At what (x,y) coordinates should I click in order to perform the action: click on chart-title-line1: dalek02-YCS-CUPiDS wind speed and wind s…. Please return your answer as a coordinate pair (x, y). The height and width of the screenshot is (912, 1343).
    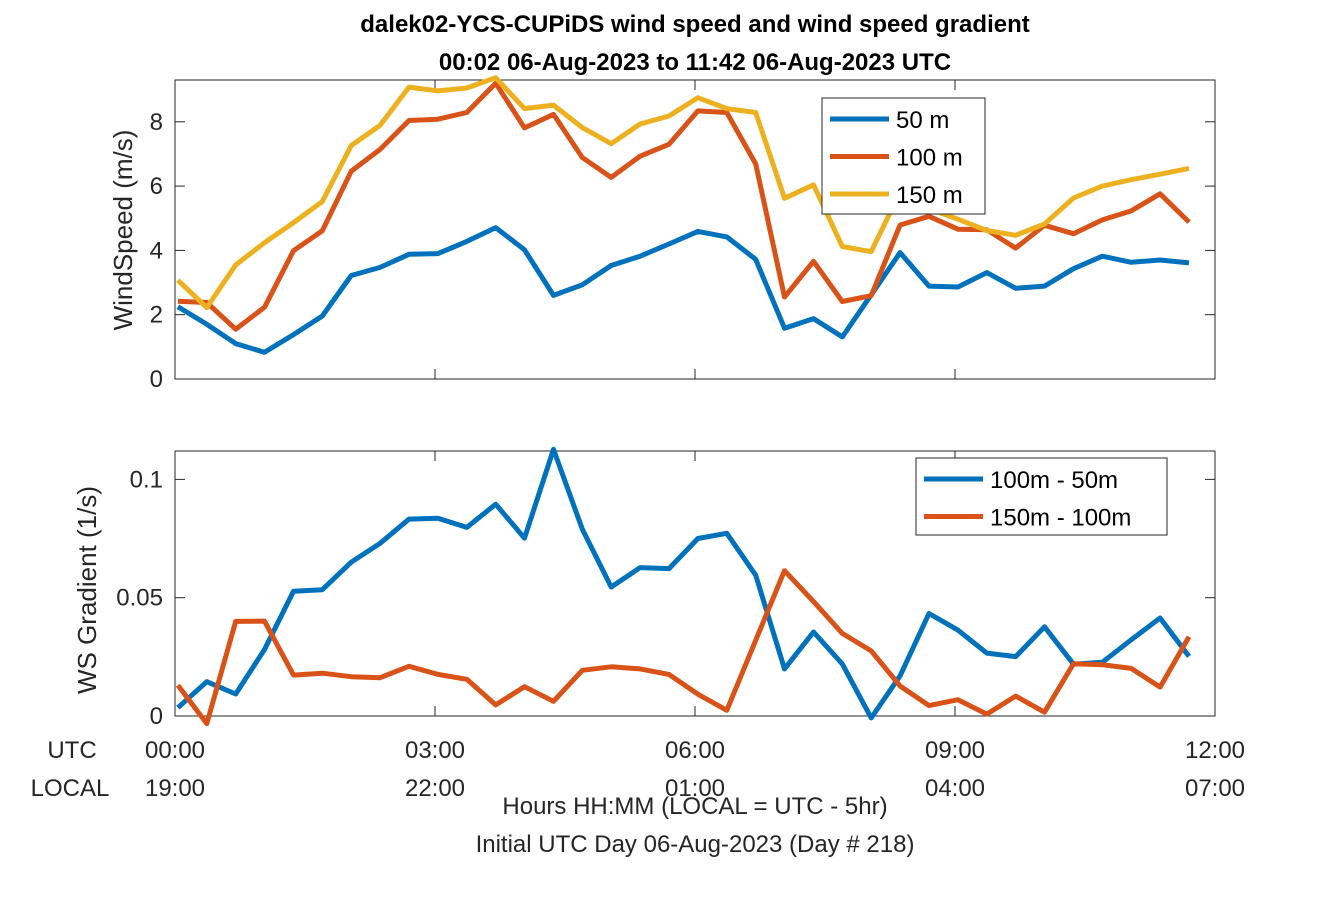
    Looking at the image, I should click on (694, 24).